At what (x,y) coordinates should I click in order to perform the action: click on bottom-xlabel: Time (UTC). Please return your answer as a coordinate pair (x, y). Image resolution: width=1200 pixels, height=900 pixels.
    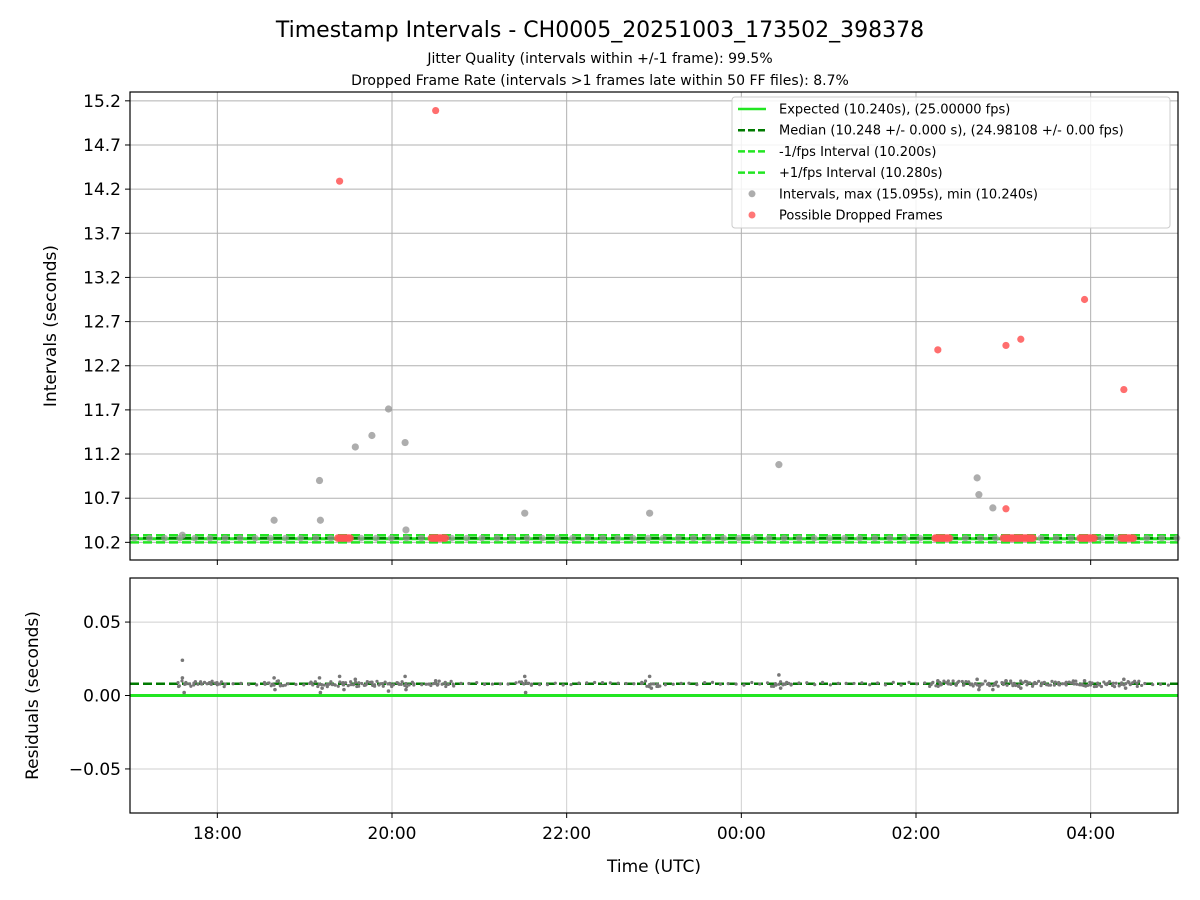
    Looking at the image, I should click on (653, 867).